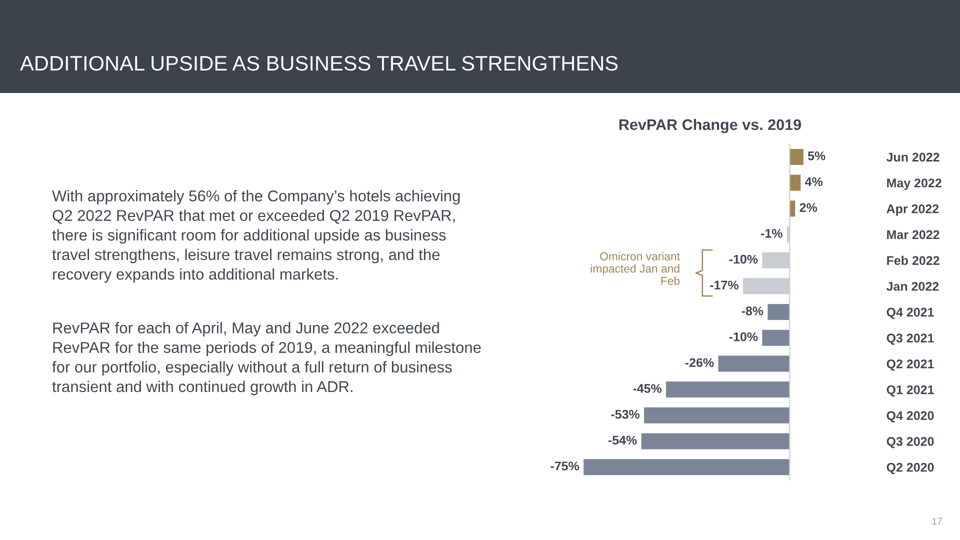  What do you see at coordinates (710, 126) in the screenshot?
I see `chart-subtitle: RevPAR Change vs. 2019` at bounding box center [710, 126].